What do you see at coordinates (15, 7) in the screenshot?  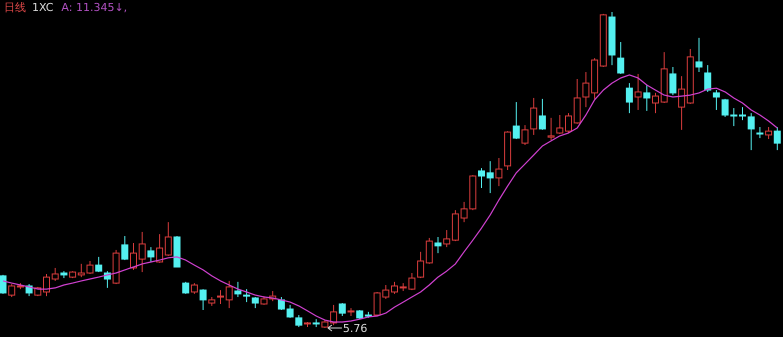 I see `title: 日线` at bounding box center [15, 7].